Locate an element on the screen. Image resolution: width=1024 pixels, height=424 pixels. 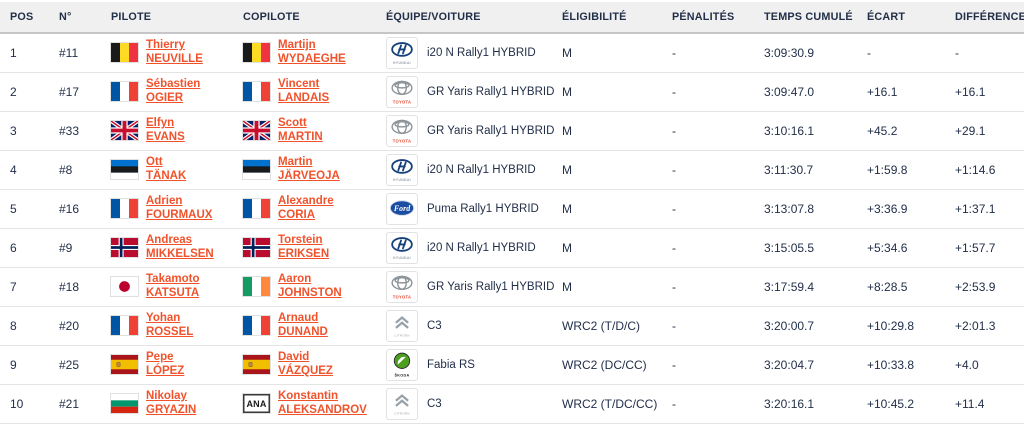
pilot-link: Adrien FOURMAUX is located at coordinates (179, 208).